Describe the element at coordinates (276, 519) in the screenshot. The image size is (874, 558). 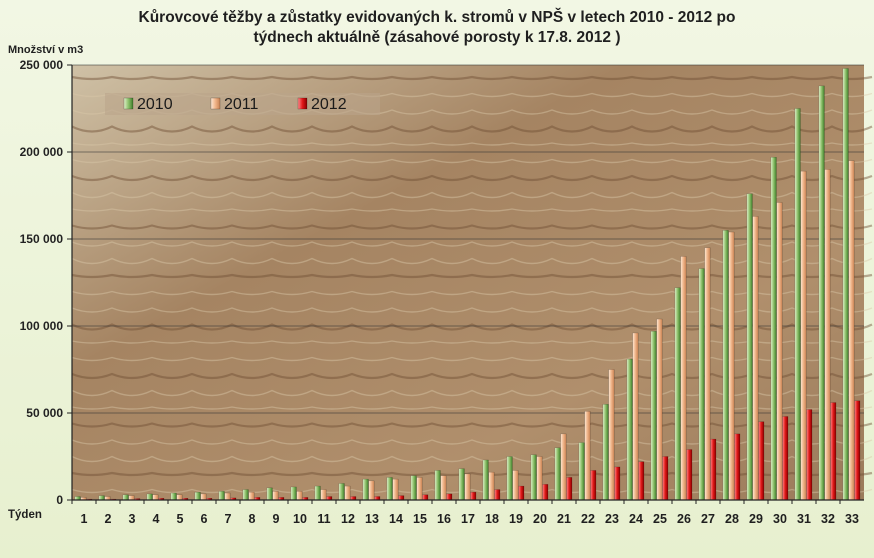
I see `x-tick-label: 9` at that location.